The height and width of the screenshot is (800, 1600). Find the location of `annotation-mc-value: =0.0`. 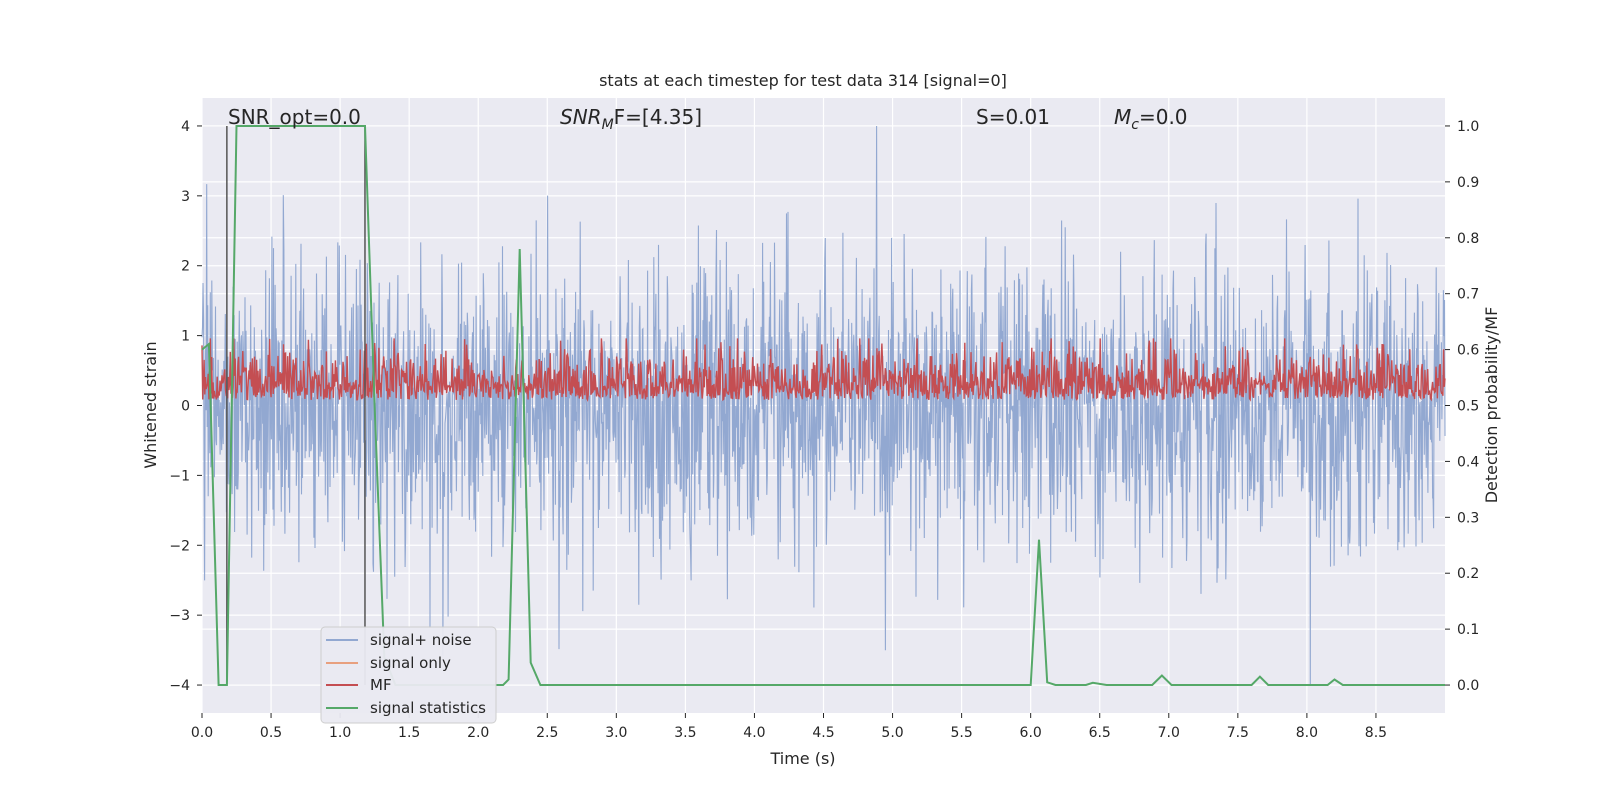

annotation-mc-value: =0.0 is located at coordinates (1163, 117).